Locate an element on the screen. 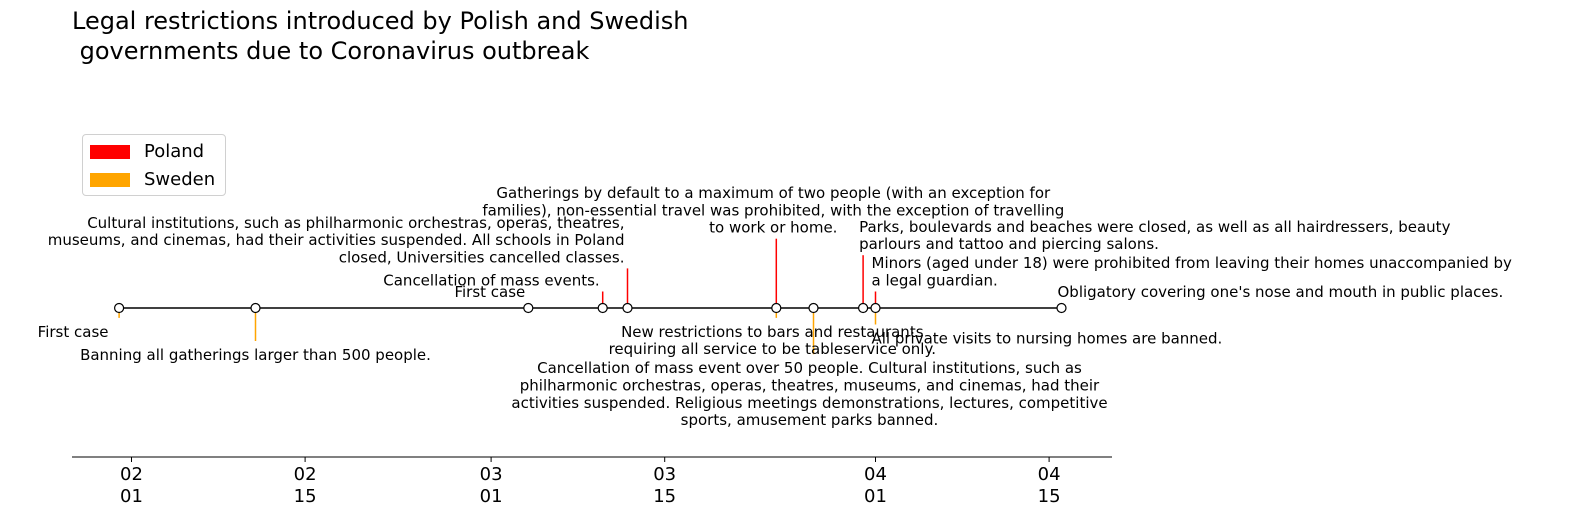  x-tick-label: 04 01 is located at coordinates (875, 485).